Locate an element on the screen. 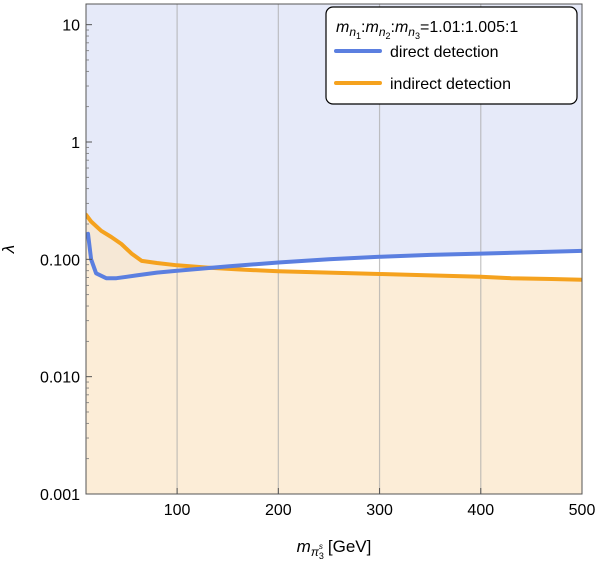 This screenshot has height=564, width=598. x-axis-ticks: 100 200 300 400 500 is located at coordinates (380, 503).